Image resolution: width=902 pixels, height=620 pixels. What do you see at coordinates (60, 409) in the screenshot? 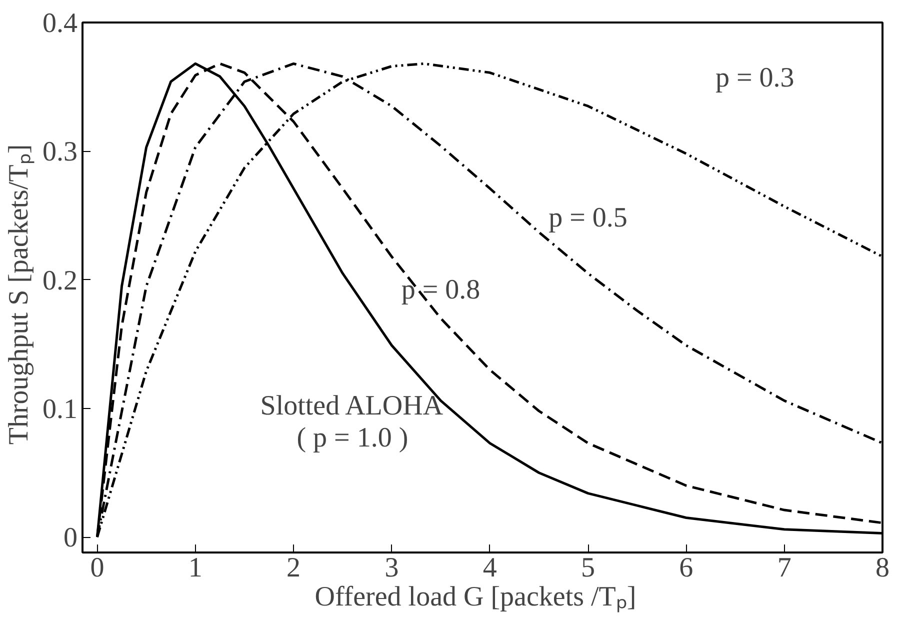
I see `y-tick-label: 0.1` at bounding box center [60, 409].